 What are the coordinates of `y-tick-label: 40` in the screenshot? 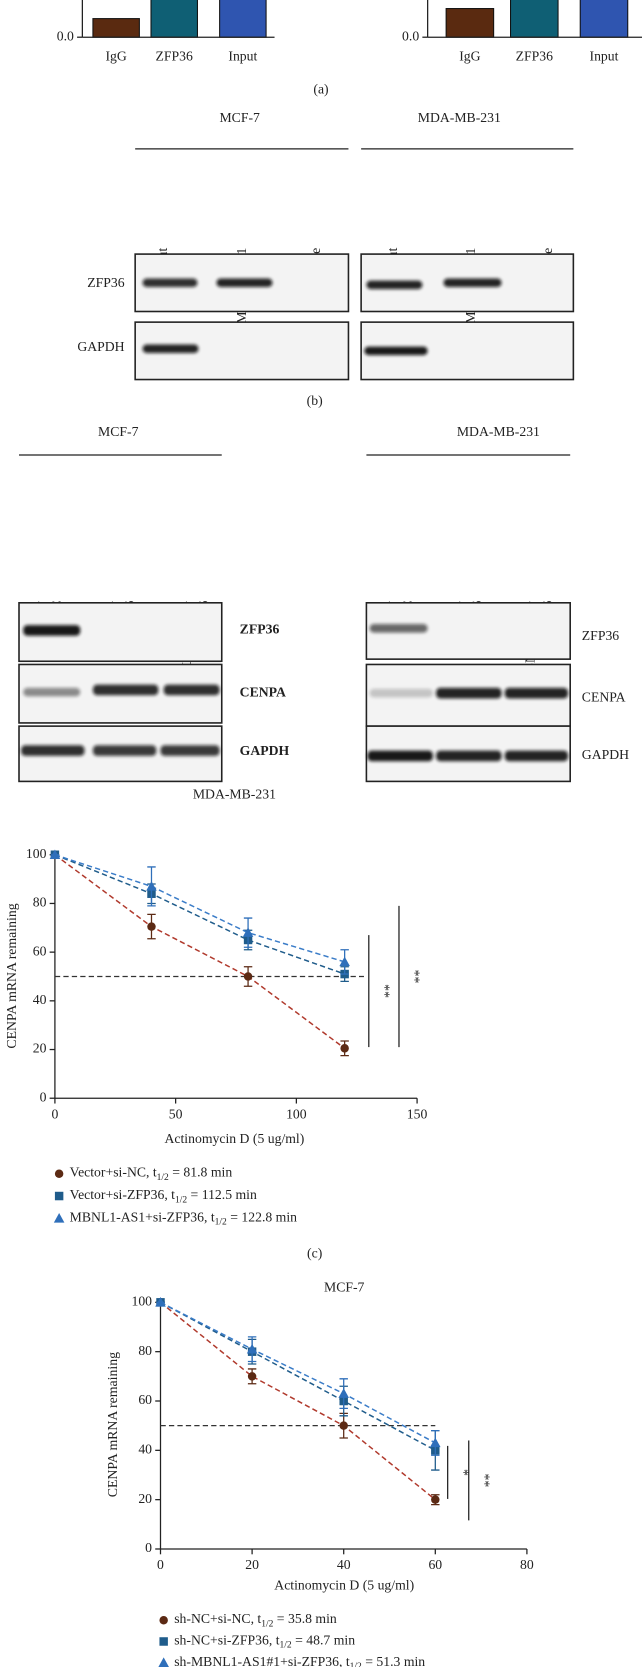 It's located at (40, 999).